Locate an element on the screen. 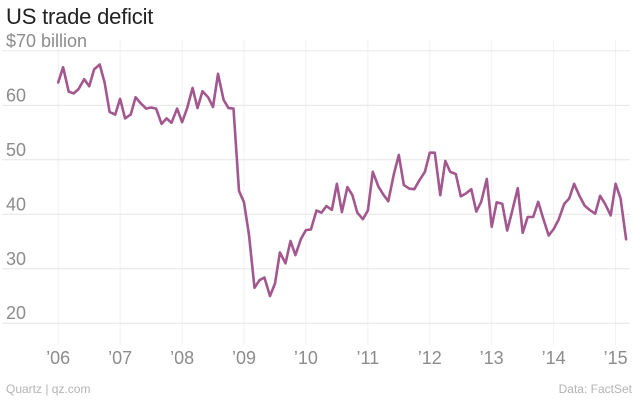 The width and height of the screenshot is (640, 400). chart-title: US trade deficit is located at coordinates (80, 16).